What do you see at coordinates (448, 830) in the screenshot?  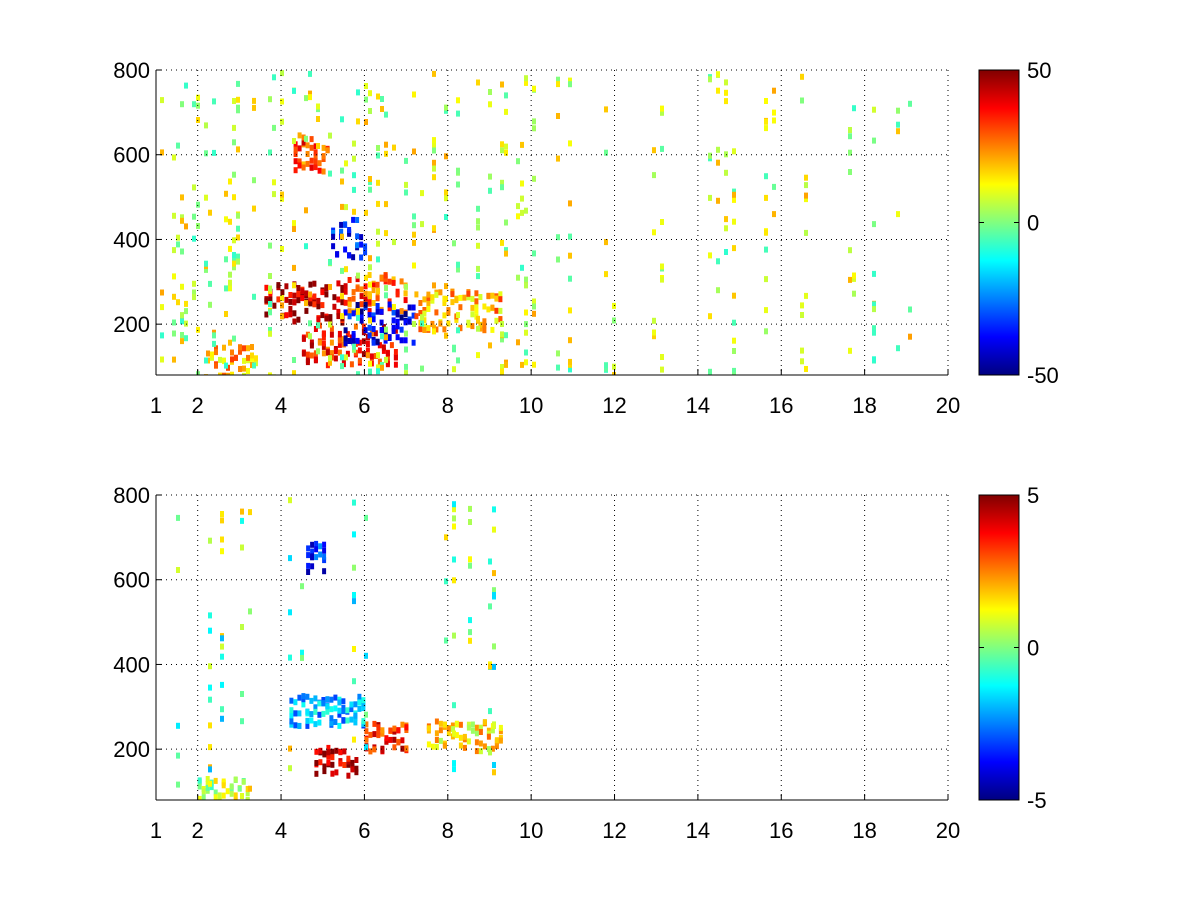 I see `x-tick-label: 8` at bounding box center [448, 830].